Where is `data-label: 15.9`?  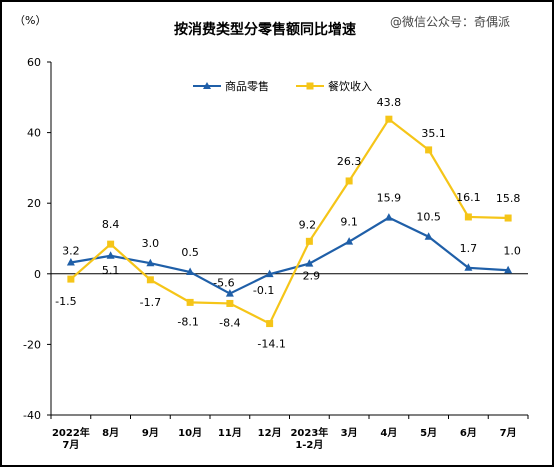
data-label: 15.9 is located at coordinates (389, 198).